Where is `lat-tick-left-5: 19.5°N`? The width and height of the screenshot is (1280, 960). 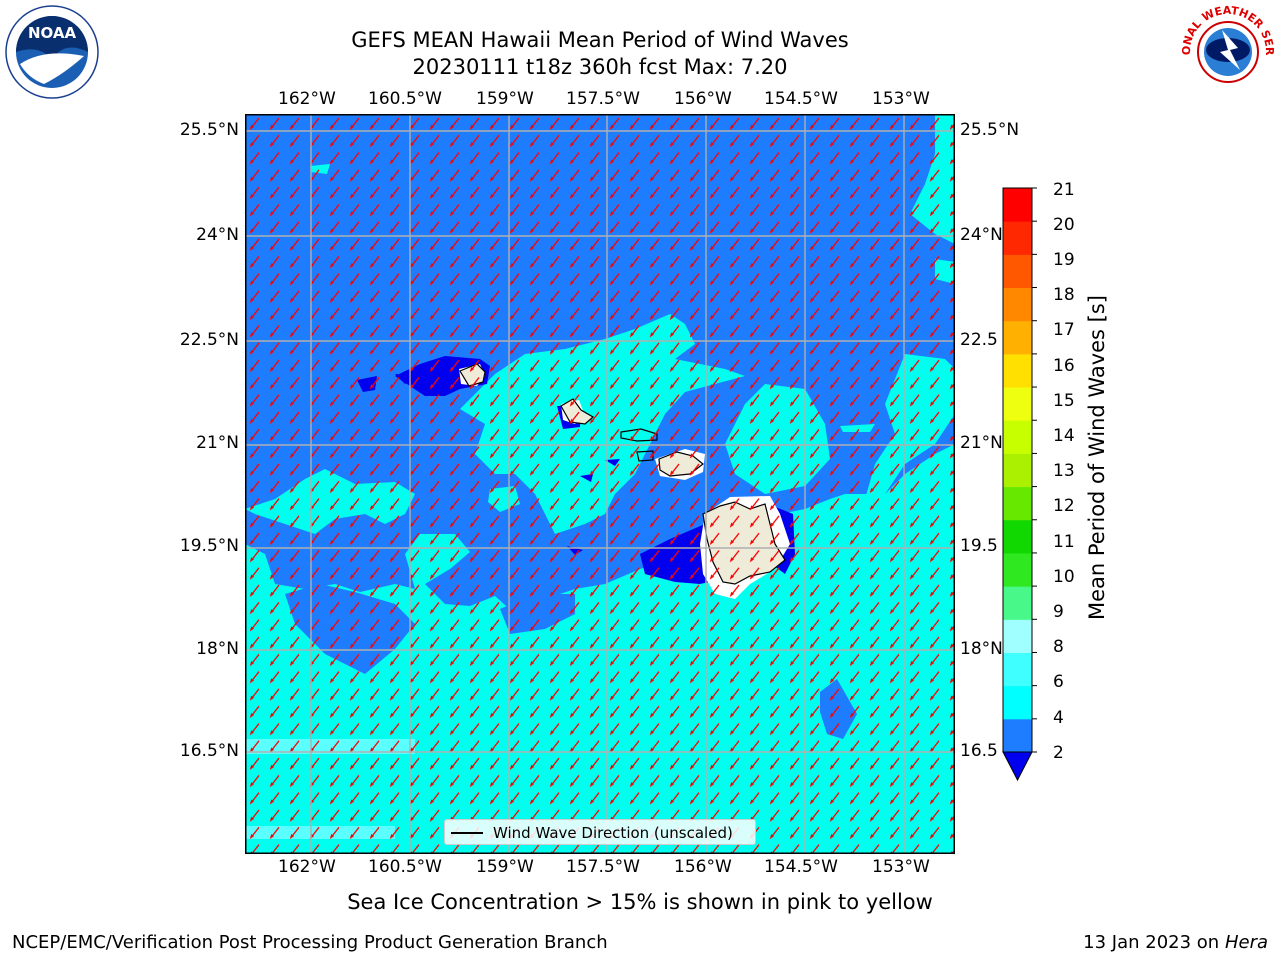
lat-tick-left-5: 19.5°N is located at coordinates (209, 546).